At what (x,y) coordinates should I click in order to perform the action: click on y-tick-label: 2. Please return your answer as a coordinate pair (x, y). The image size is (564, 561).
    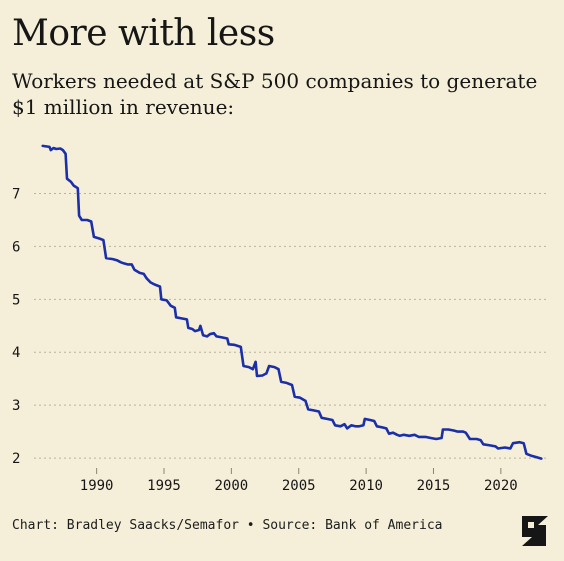
    Looking at the image, I should click on (16, 459).